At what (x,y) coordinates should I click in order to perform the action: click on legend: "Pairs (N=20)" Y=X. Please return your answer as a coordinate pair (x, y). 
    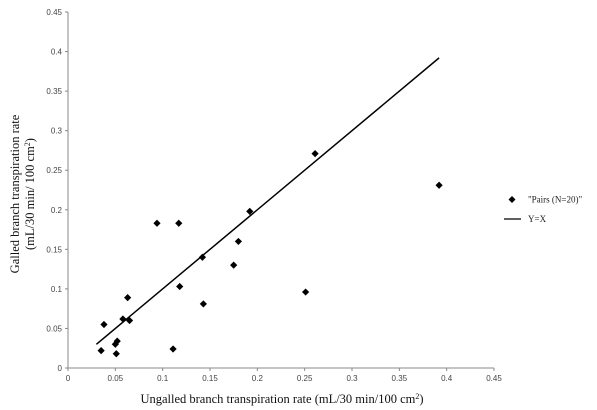
    Looking at the image, I should click on (543, 209).